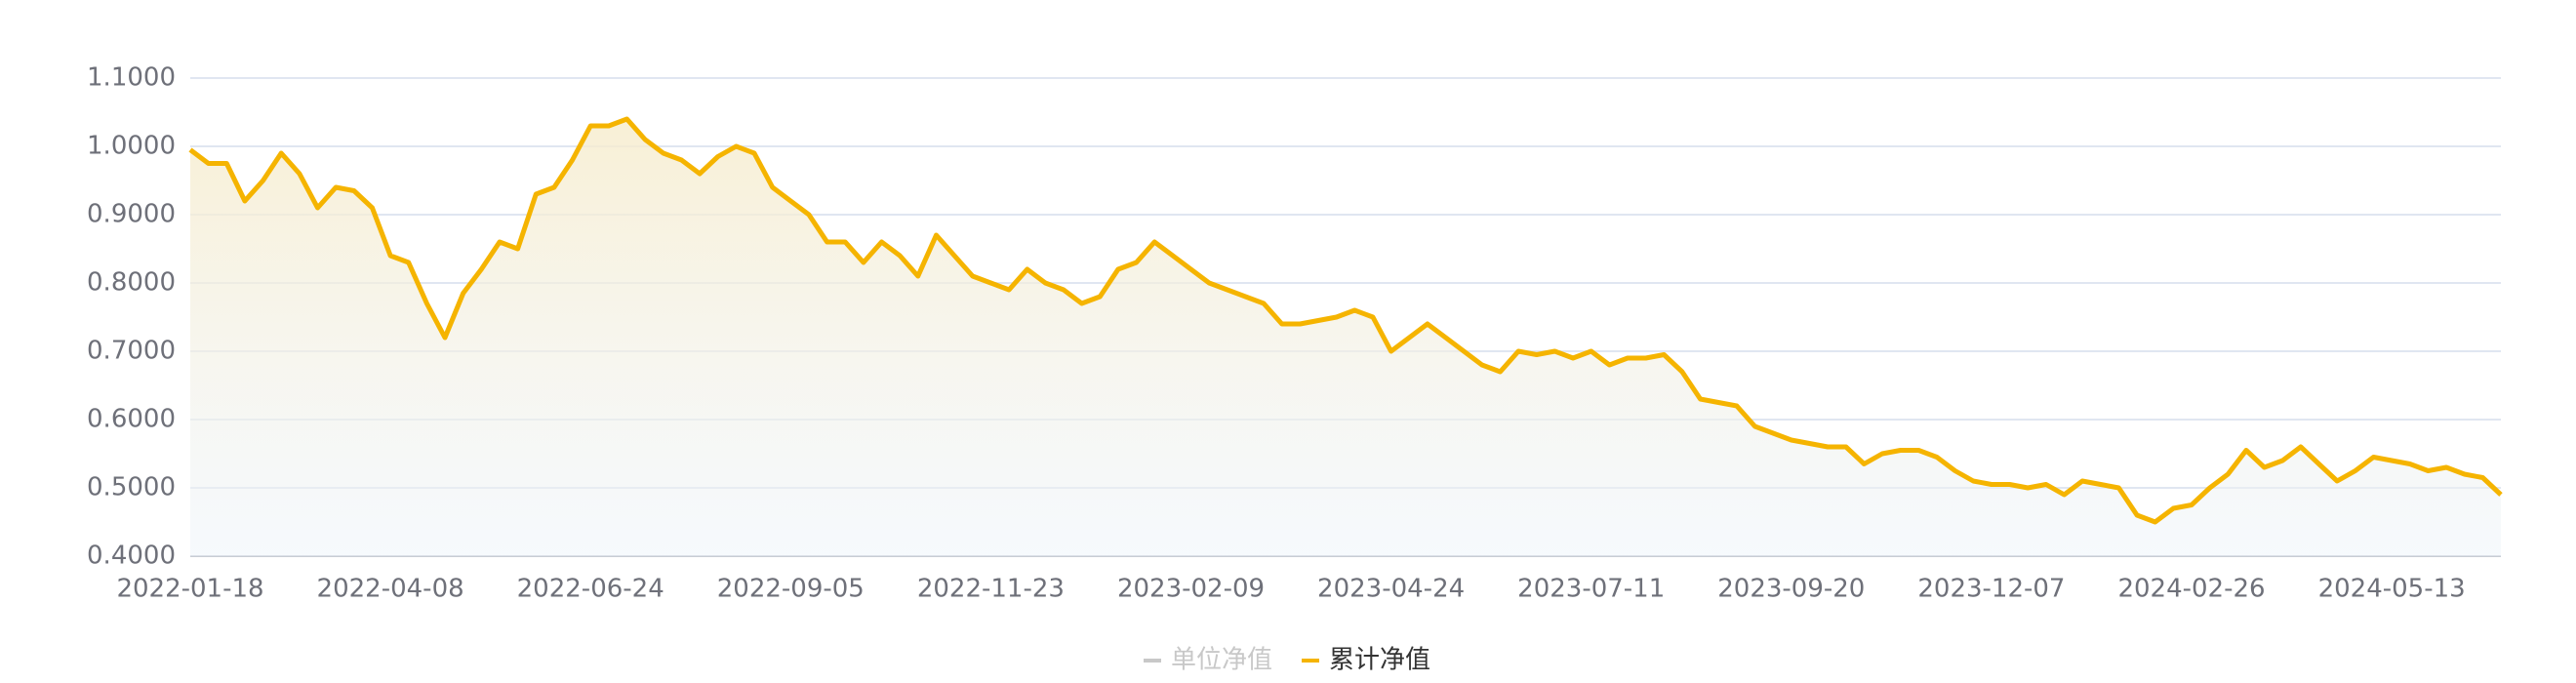  Describe the element at coordinates (1591, 589) in the screenshot. I see `x-tick-label: 2023-07-11` at that location.